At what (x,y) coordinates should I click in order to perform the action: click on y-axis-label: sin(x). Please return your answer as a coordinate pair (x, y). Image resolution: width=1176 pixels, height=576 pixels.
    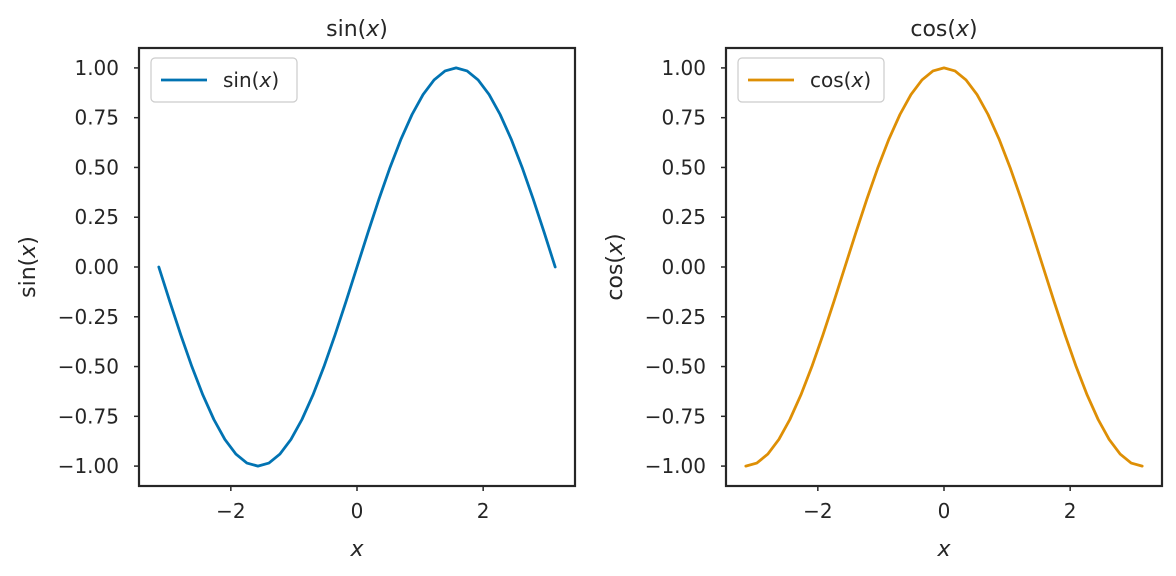
    Looking at the image, I should click on (28, 267).